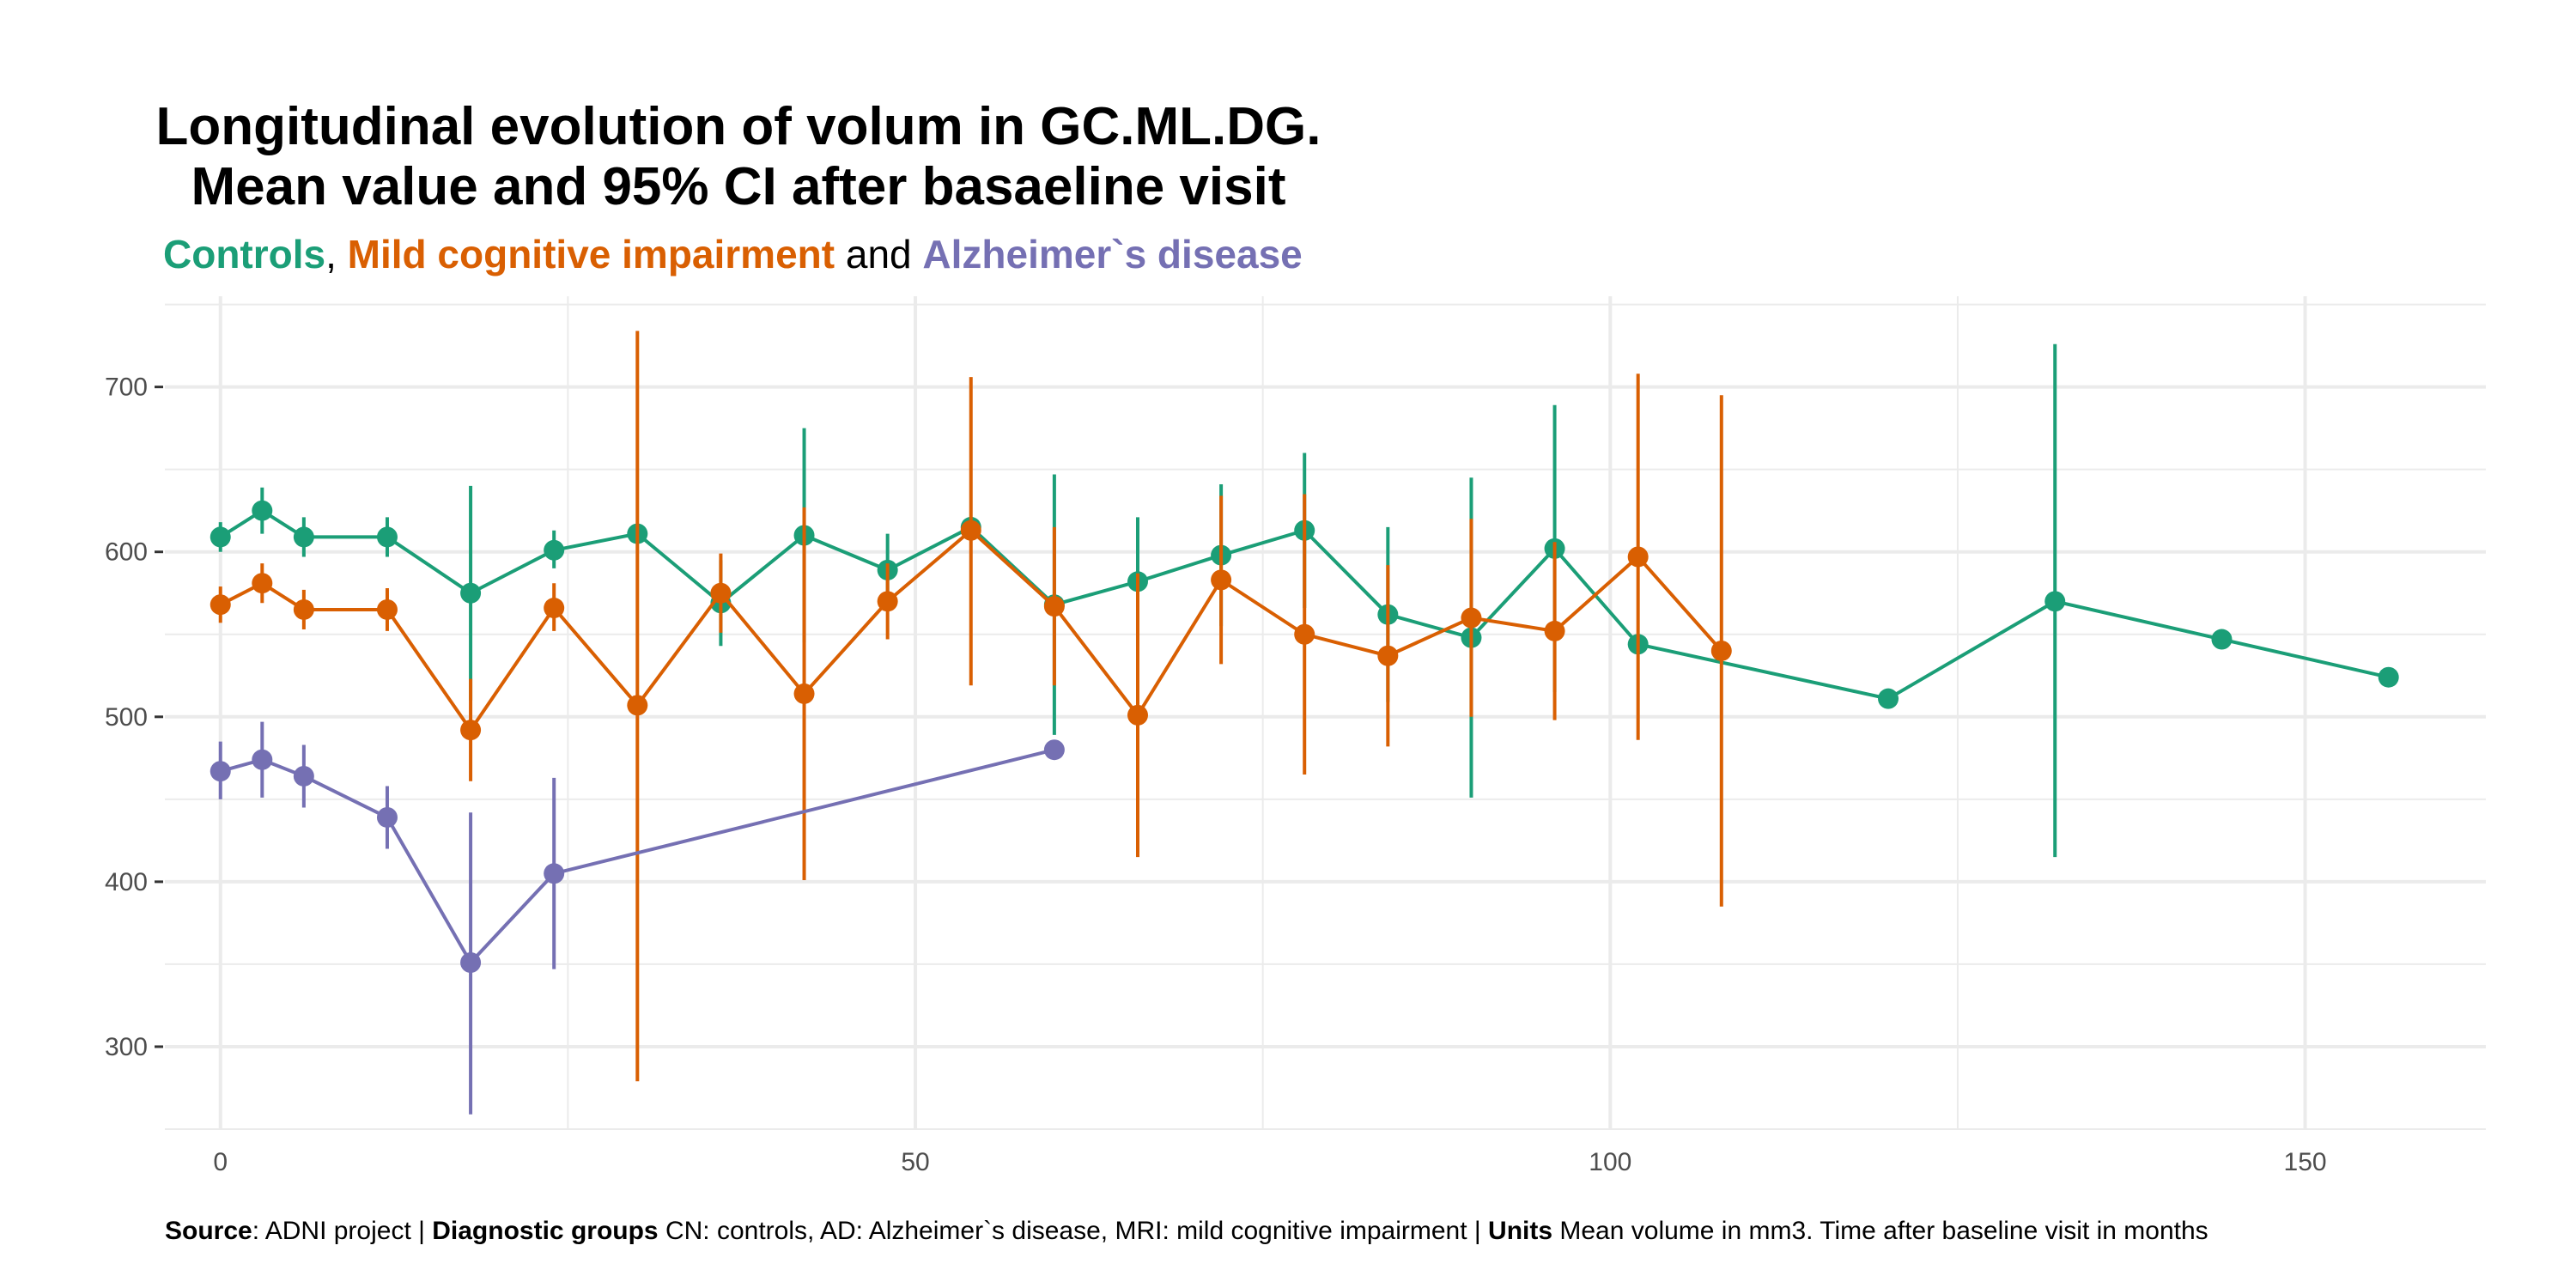  Describe the element at coordinates (545, 1231) in the screenshot. I see `caption-bold-segment: Diagnostic groups` at that location.